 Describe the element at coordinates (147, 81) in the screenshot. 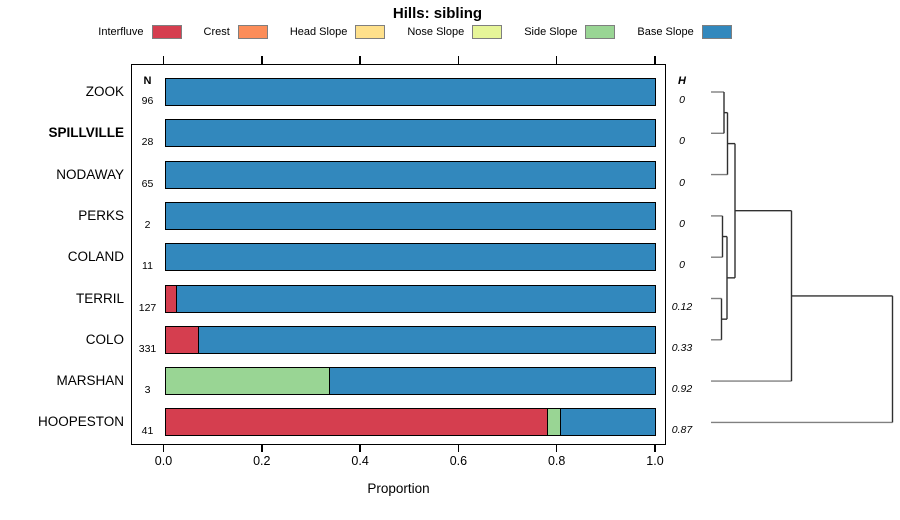

I see `n-column-header: N` at that location.